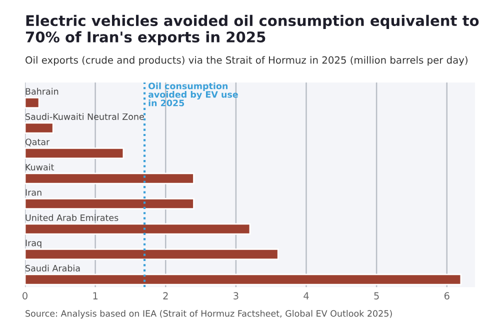 This screenshot has height=330, width=500. What do you see at coordinates (72, 217) in the screenshot?
I see `y-tick-label: United Arab Emirates` at bounding box center [72, 217].